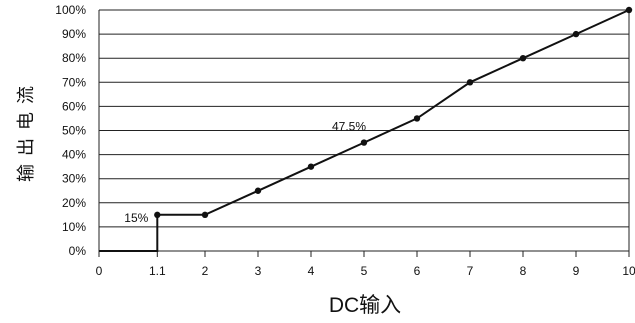 This screenshot has width=635, height=323. Describe the element at coordinates (365, 305) in the screenshot. I see `x-axis-label: DC输入` at that location.